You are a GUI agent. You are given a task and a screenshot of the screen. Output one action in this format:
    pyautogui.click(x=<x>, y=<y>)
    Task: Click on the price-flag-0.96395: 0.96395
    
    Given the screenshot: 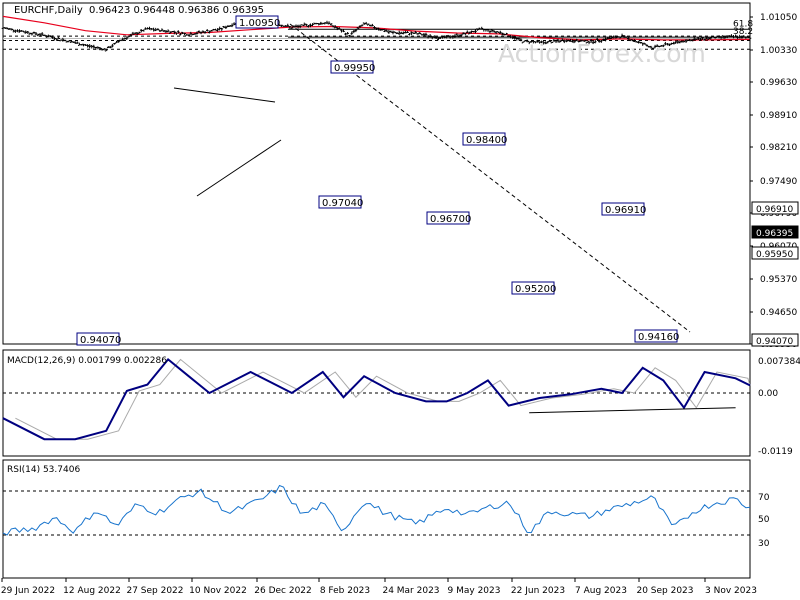 What is the action you would take?
    pyautogui.click(x=775, y=232)
    